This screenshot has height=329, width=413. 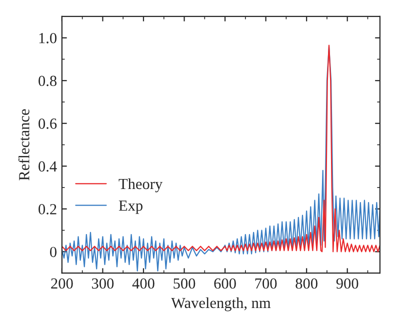 What do you see at coordinates (143, 283) in the screenshot?
I see `x-tick-label: 400` at bounding box center [143, 283].